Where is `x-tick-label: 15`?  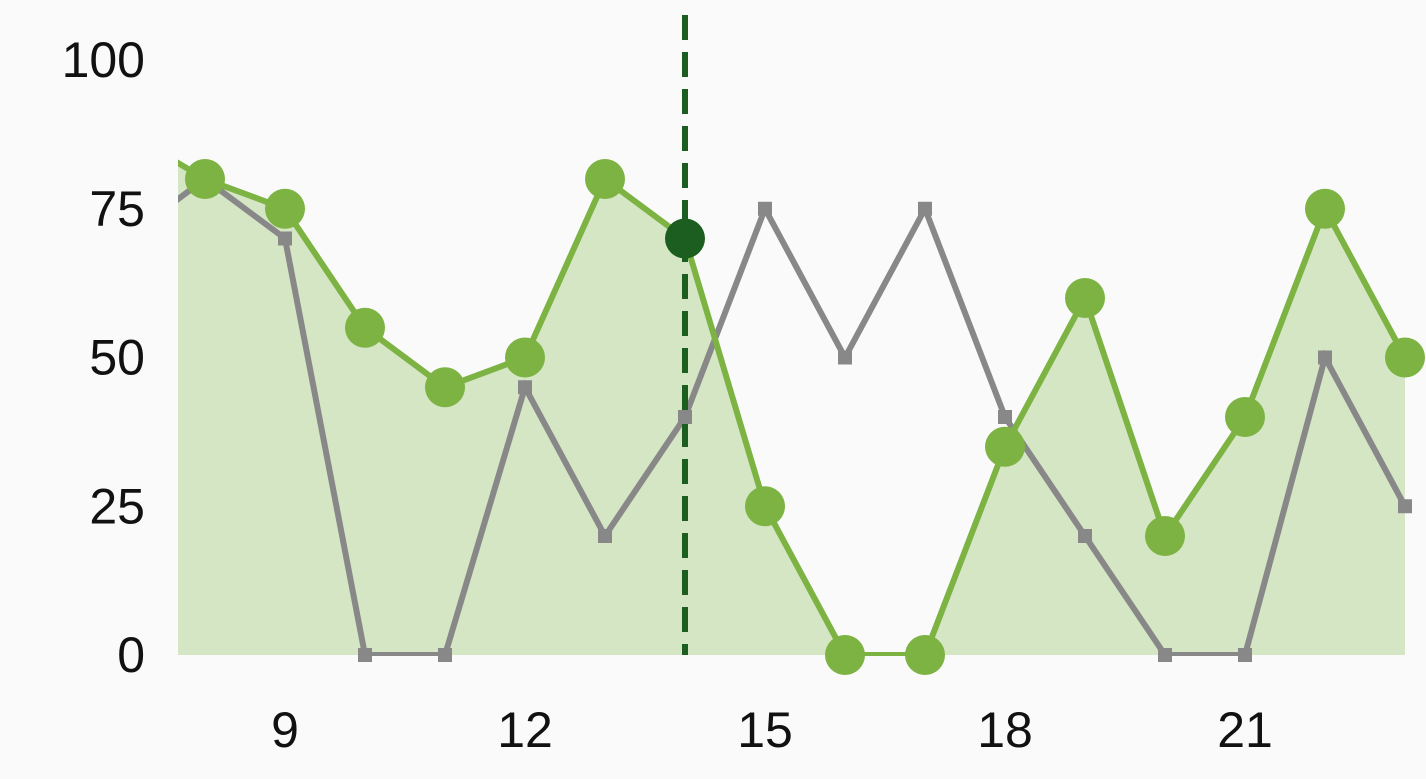 x-tick-label: 15 is located at coordinates (765, 730).